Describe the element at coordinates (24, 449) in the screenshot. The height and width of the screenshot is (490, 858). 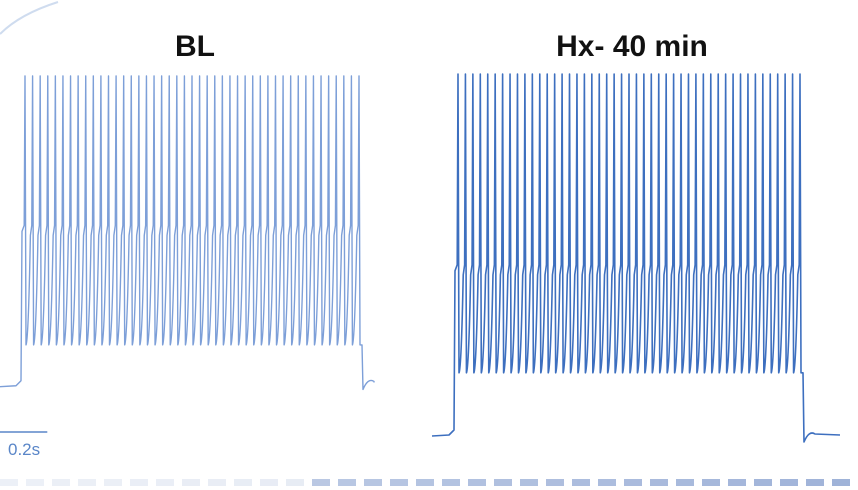
I see `scale-bar-label: 0.2s` at that location.